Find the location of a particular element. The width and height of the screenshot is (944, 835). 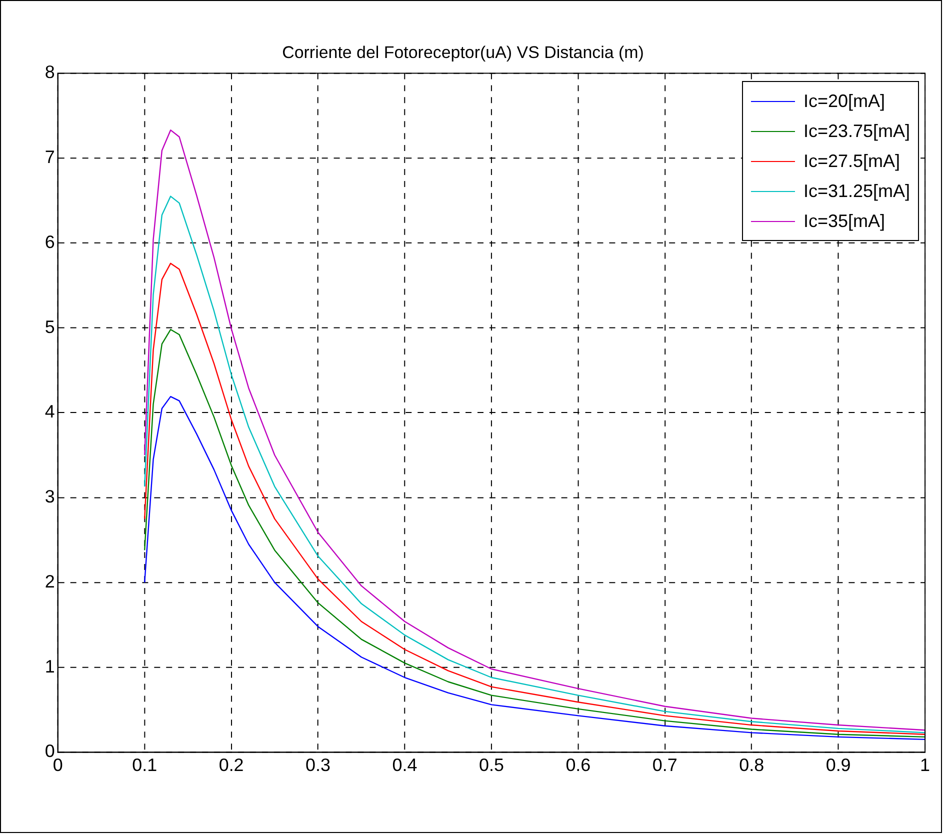

y-tick-label: 8 is located at coordinates (49, 72).